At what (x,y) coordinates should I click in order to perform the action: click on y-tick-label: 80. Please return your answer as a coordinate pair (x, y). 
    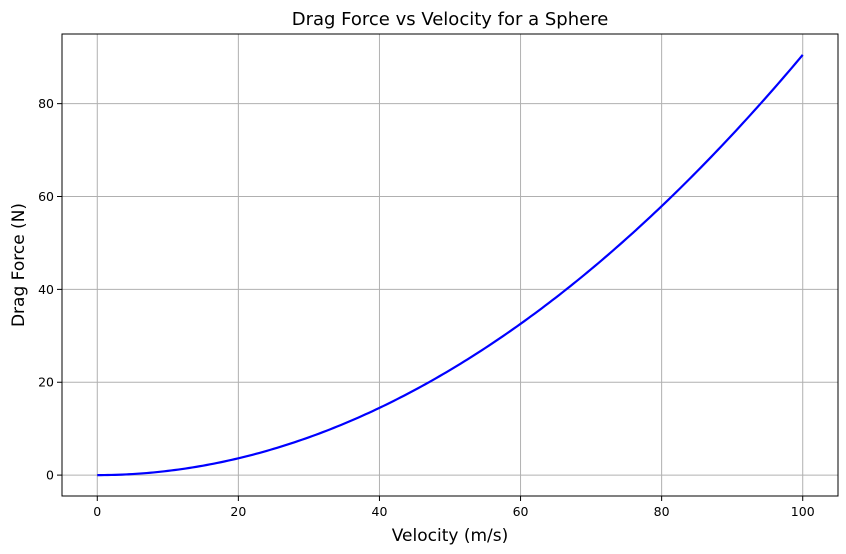
    Looking at the image, I should click on (46, 103).